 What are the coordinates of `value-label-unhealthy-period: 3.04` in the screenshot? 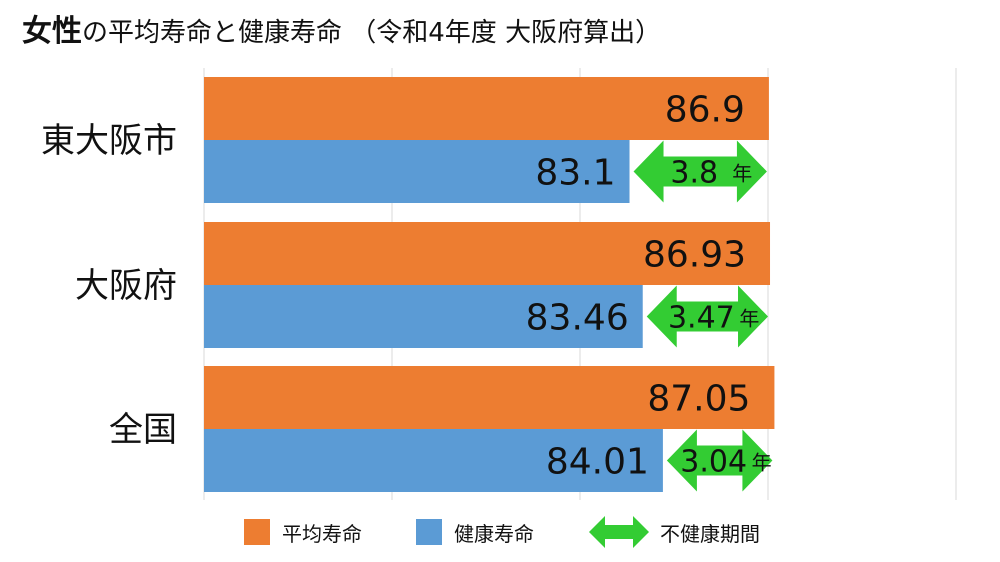 It's located at (713, 462).